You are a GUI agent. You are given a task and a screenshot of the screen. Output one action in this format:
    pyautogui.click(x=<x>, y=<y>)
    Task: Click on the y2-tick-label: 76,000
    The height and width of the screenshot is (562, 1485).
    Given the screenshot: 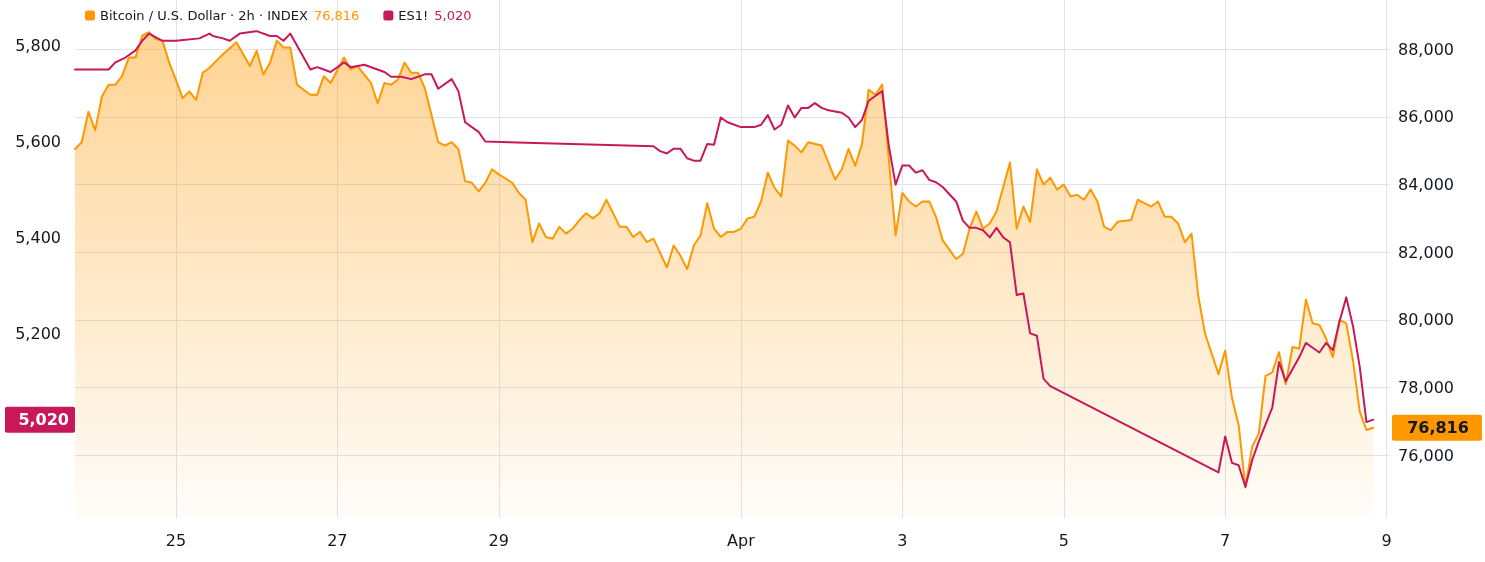 What is the action you would take?
    pyautogui.click(x=1426, y=455)
    